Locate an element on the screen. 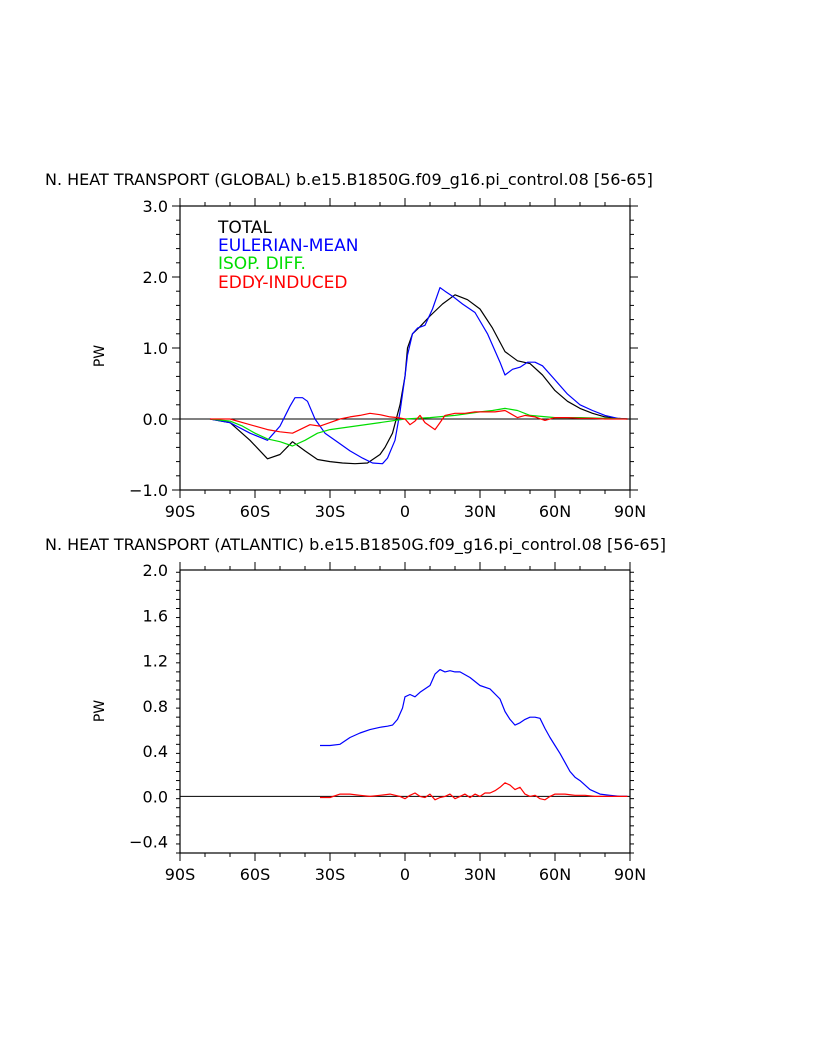  global-x-tick-label: 0 is located at coordinates (405, 511).